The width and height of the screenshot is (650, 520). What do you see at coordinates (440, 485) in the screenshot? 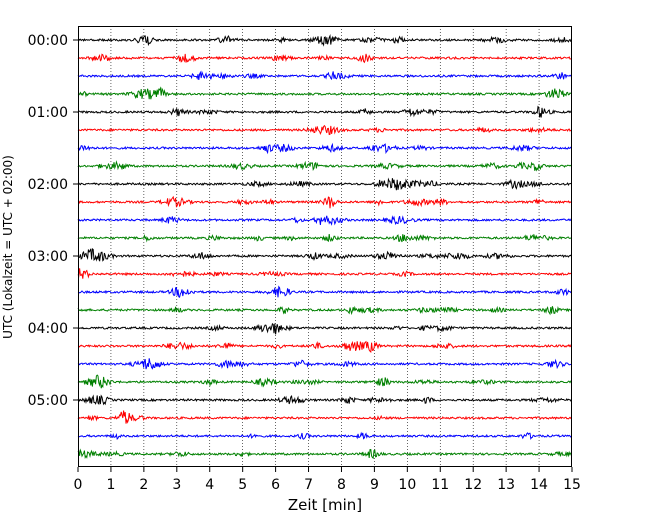
I see `x-tick-label: 11` at bounding box center [440, 485].